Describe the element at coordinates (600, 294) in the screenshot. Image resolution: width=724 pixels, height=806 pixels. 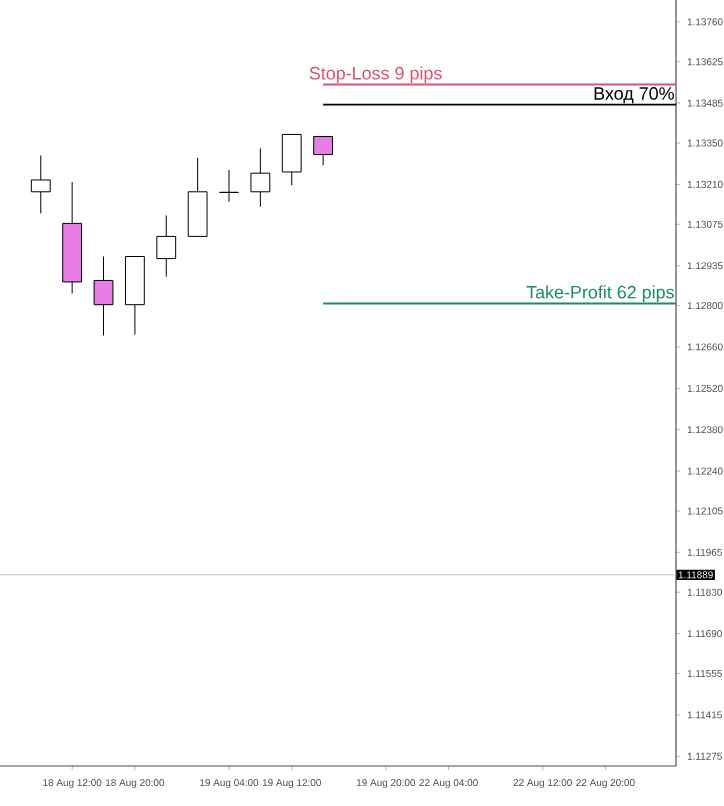
I see `ref-line-label: Take-Profit 62 pips` at that location.